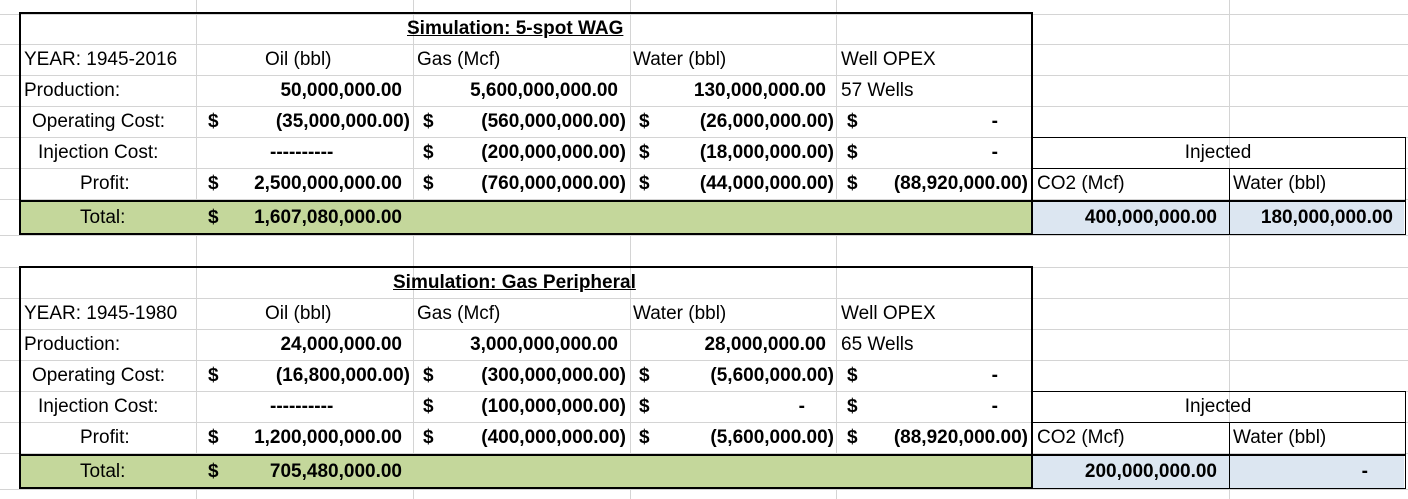 The width and height of the screenshot is (1408, 499). Describe the element at coordinates (514, 282) in the screenshot. I see `table-title: Simulation: Gas Peripheral` at that location.